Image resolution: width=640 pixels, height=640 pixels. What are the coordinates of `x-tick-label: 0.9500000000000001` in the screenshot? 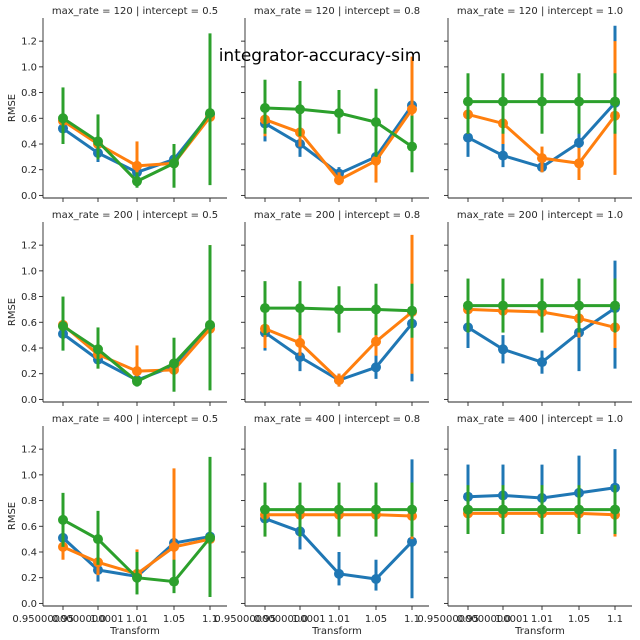 It's located at (67, 619).